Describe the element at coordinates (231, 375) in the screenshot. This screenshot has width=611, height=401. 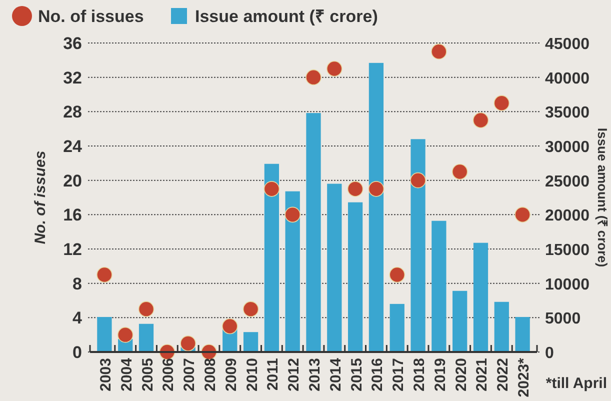
I see `x-tick-label: 2009` at that location.